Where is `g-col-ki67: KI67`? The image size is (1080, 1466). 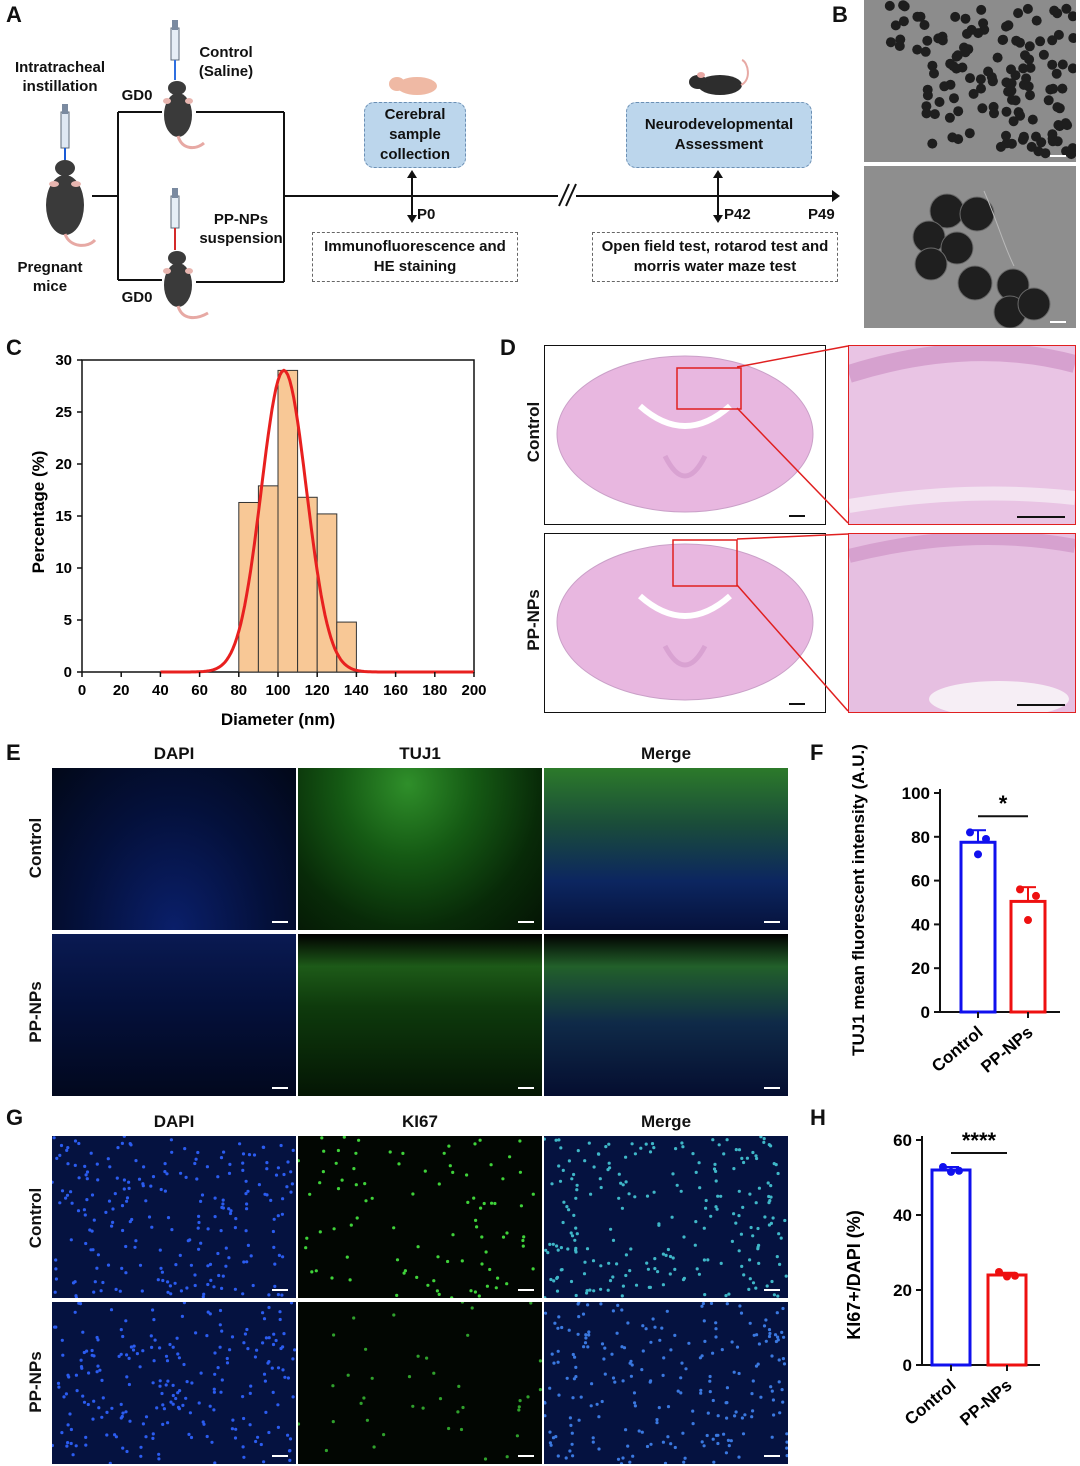 g-col-ki67: KI67 is located at coordinates (420, 1121).